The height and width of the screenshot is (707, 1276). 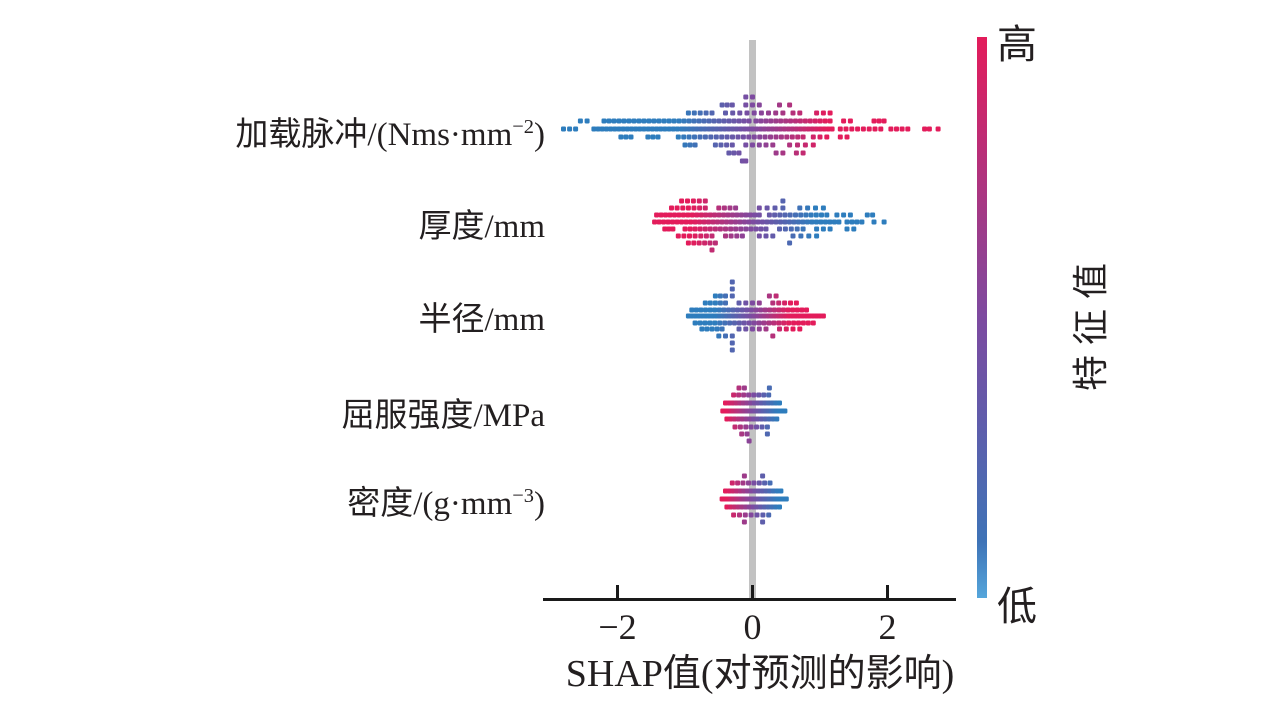 What do you see at coordinates (1091, 322) in the screenshot?
I see `colorbar-title: 特征值` at bounding box center [1091, 322].